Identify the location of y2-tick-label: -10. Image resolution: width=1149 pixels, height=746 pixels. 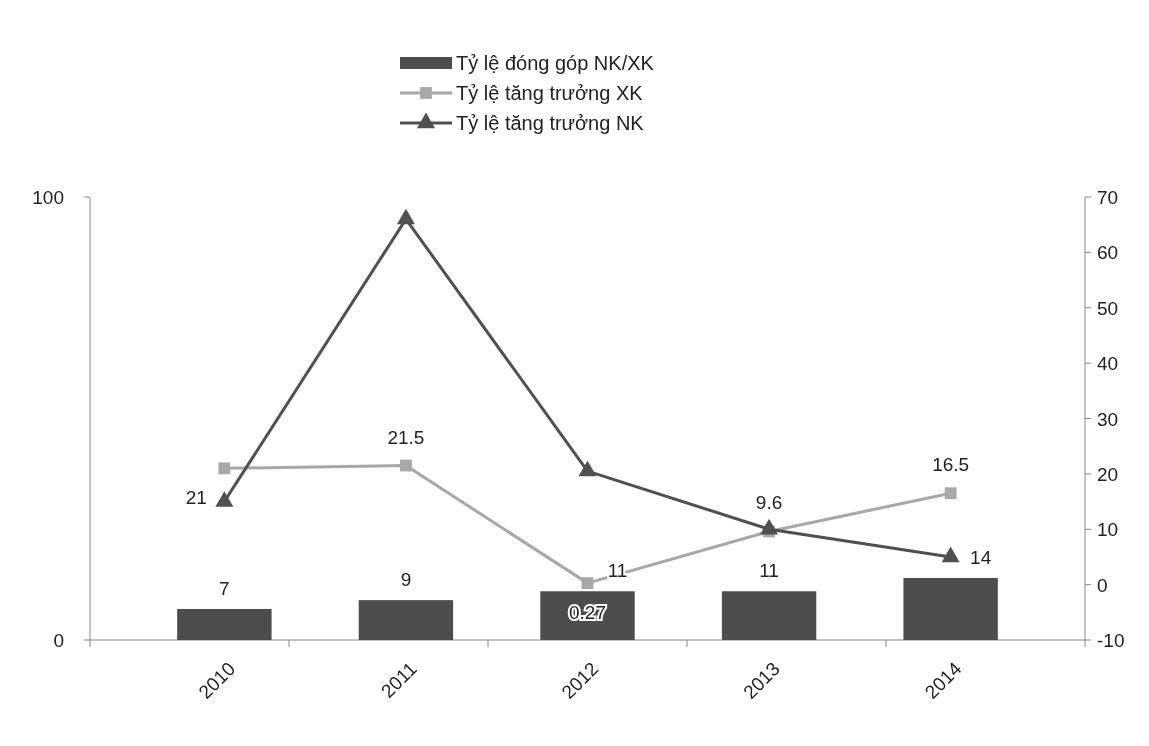
(1111, 640).